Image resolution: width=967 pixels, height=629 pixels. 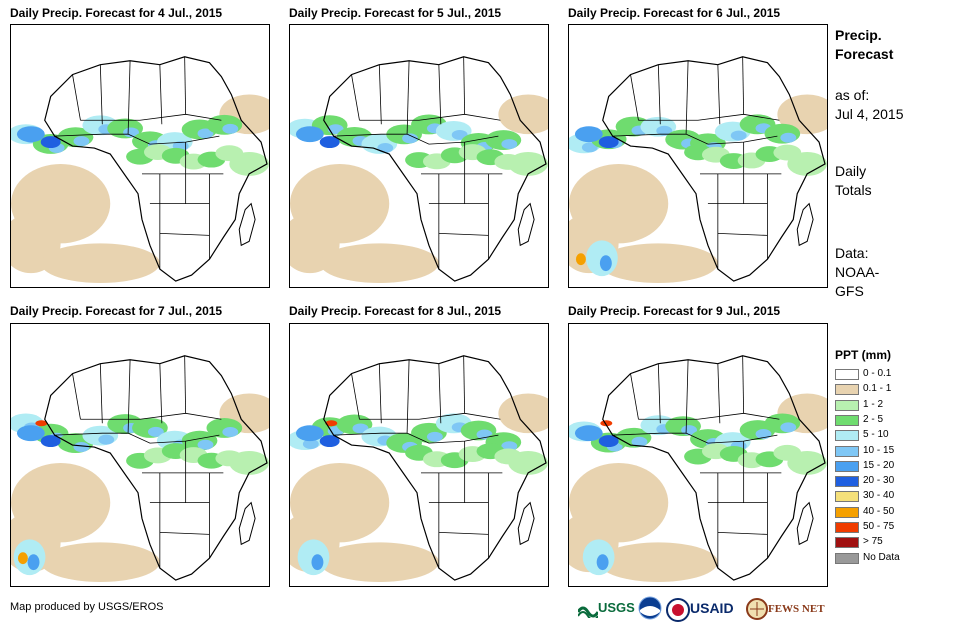 What do you see at coordinates (796, 609) in the screenshot?
I see `fewsnet-logo-text: FEWS NET` at bounding box center [796, 609].